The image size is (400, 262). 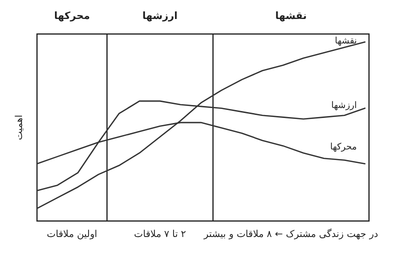 What do you see at coordinates (72, 234) in the screenshot?
I see `text: اولین ملاقات` at bounding box center [72, 234].